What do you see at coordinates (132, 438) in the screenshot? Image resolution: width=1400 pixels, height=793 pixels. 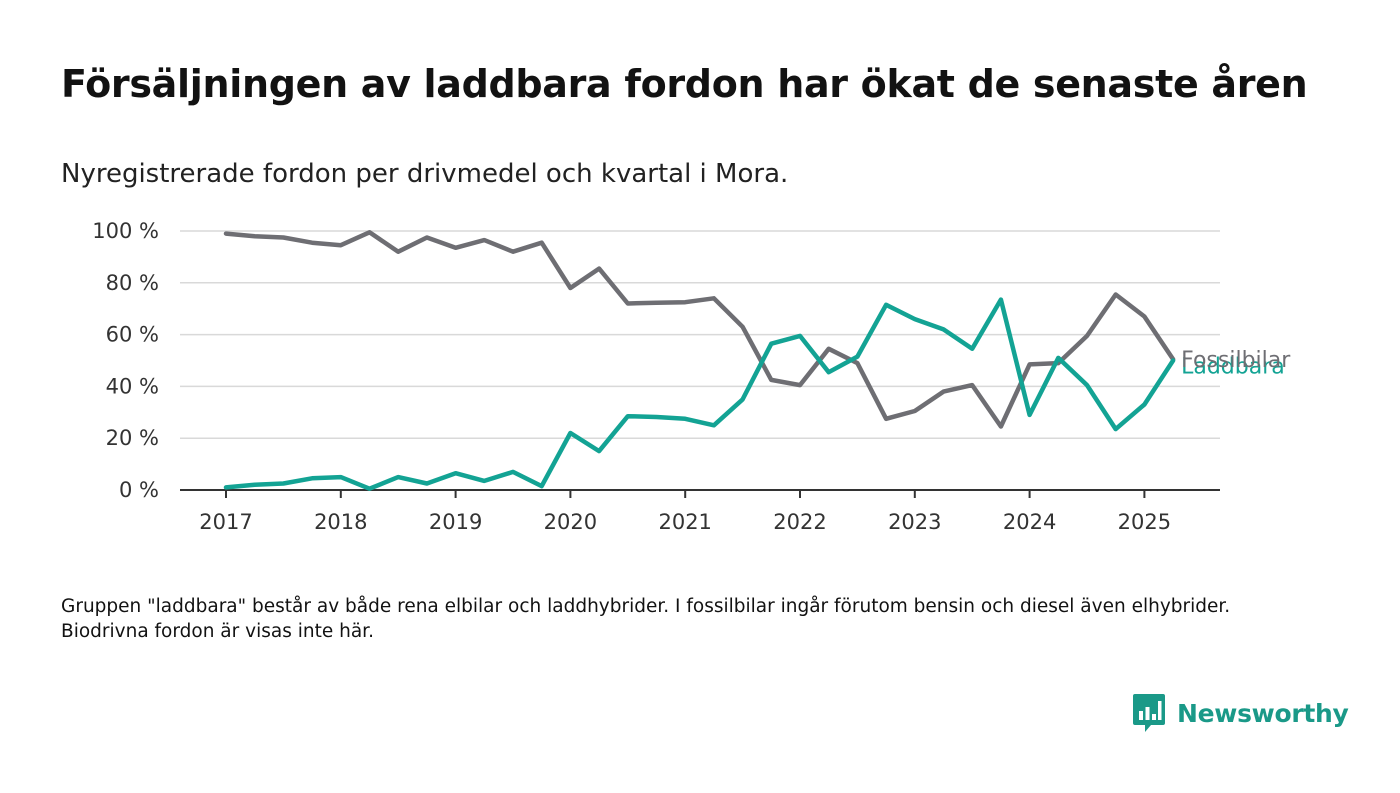 I see `y-tick-label: 20 %` at bounding box center [132, 438].